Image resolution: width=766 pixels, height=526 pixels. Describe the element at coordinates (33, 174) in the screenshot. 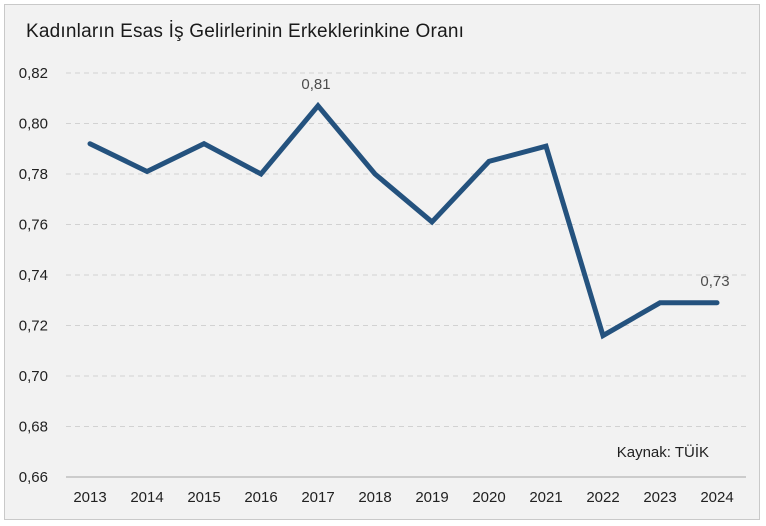

I see `y-tick-label: 0,78` at that location.